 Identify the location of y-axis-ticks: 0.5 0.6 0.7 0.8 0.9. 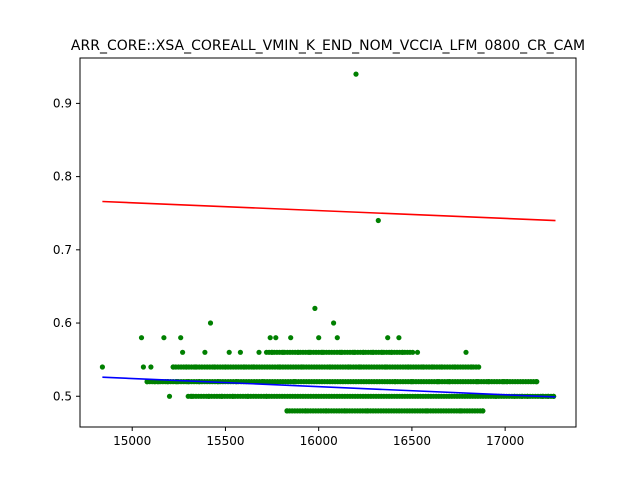
(66, 249).